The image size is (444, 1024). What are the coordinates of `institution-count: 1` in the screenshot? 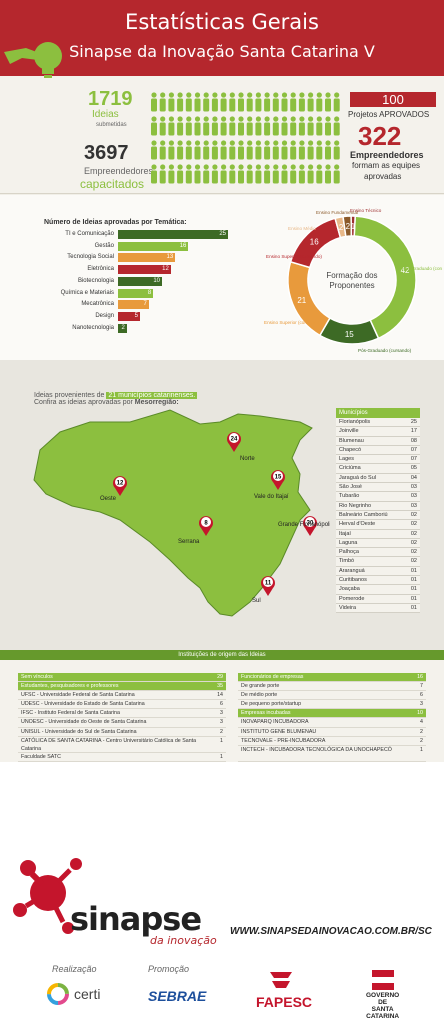 It's located at (421, 749).